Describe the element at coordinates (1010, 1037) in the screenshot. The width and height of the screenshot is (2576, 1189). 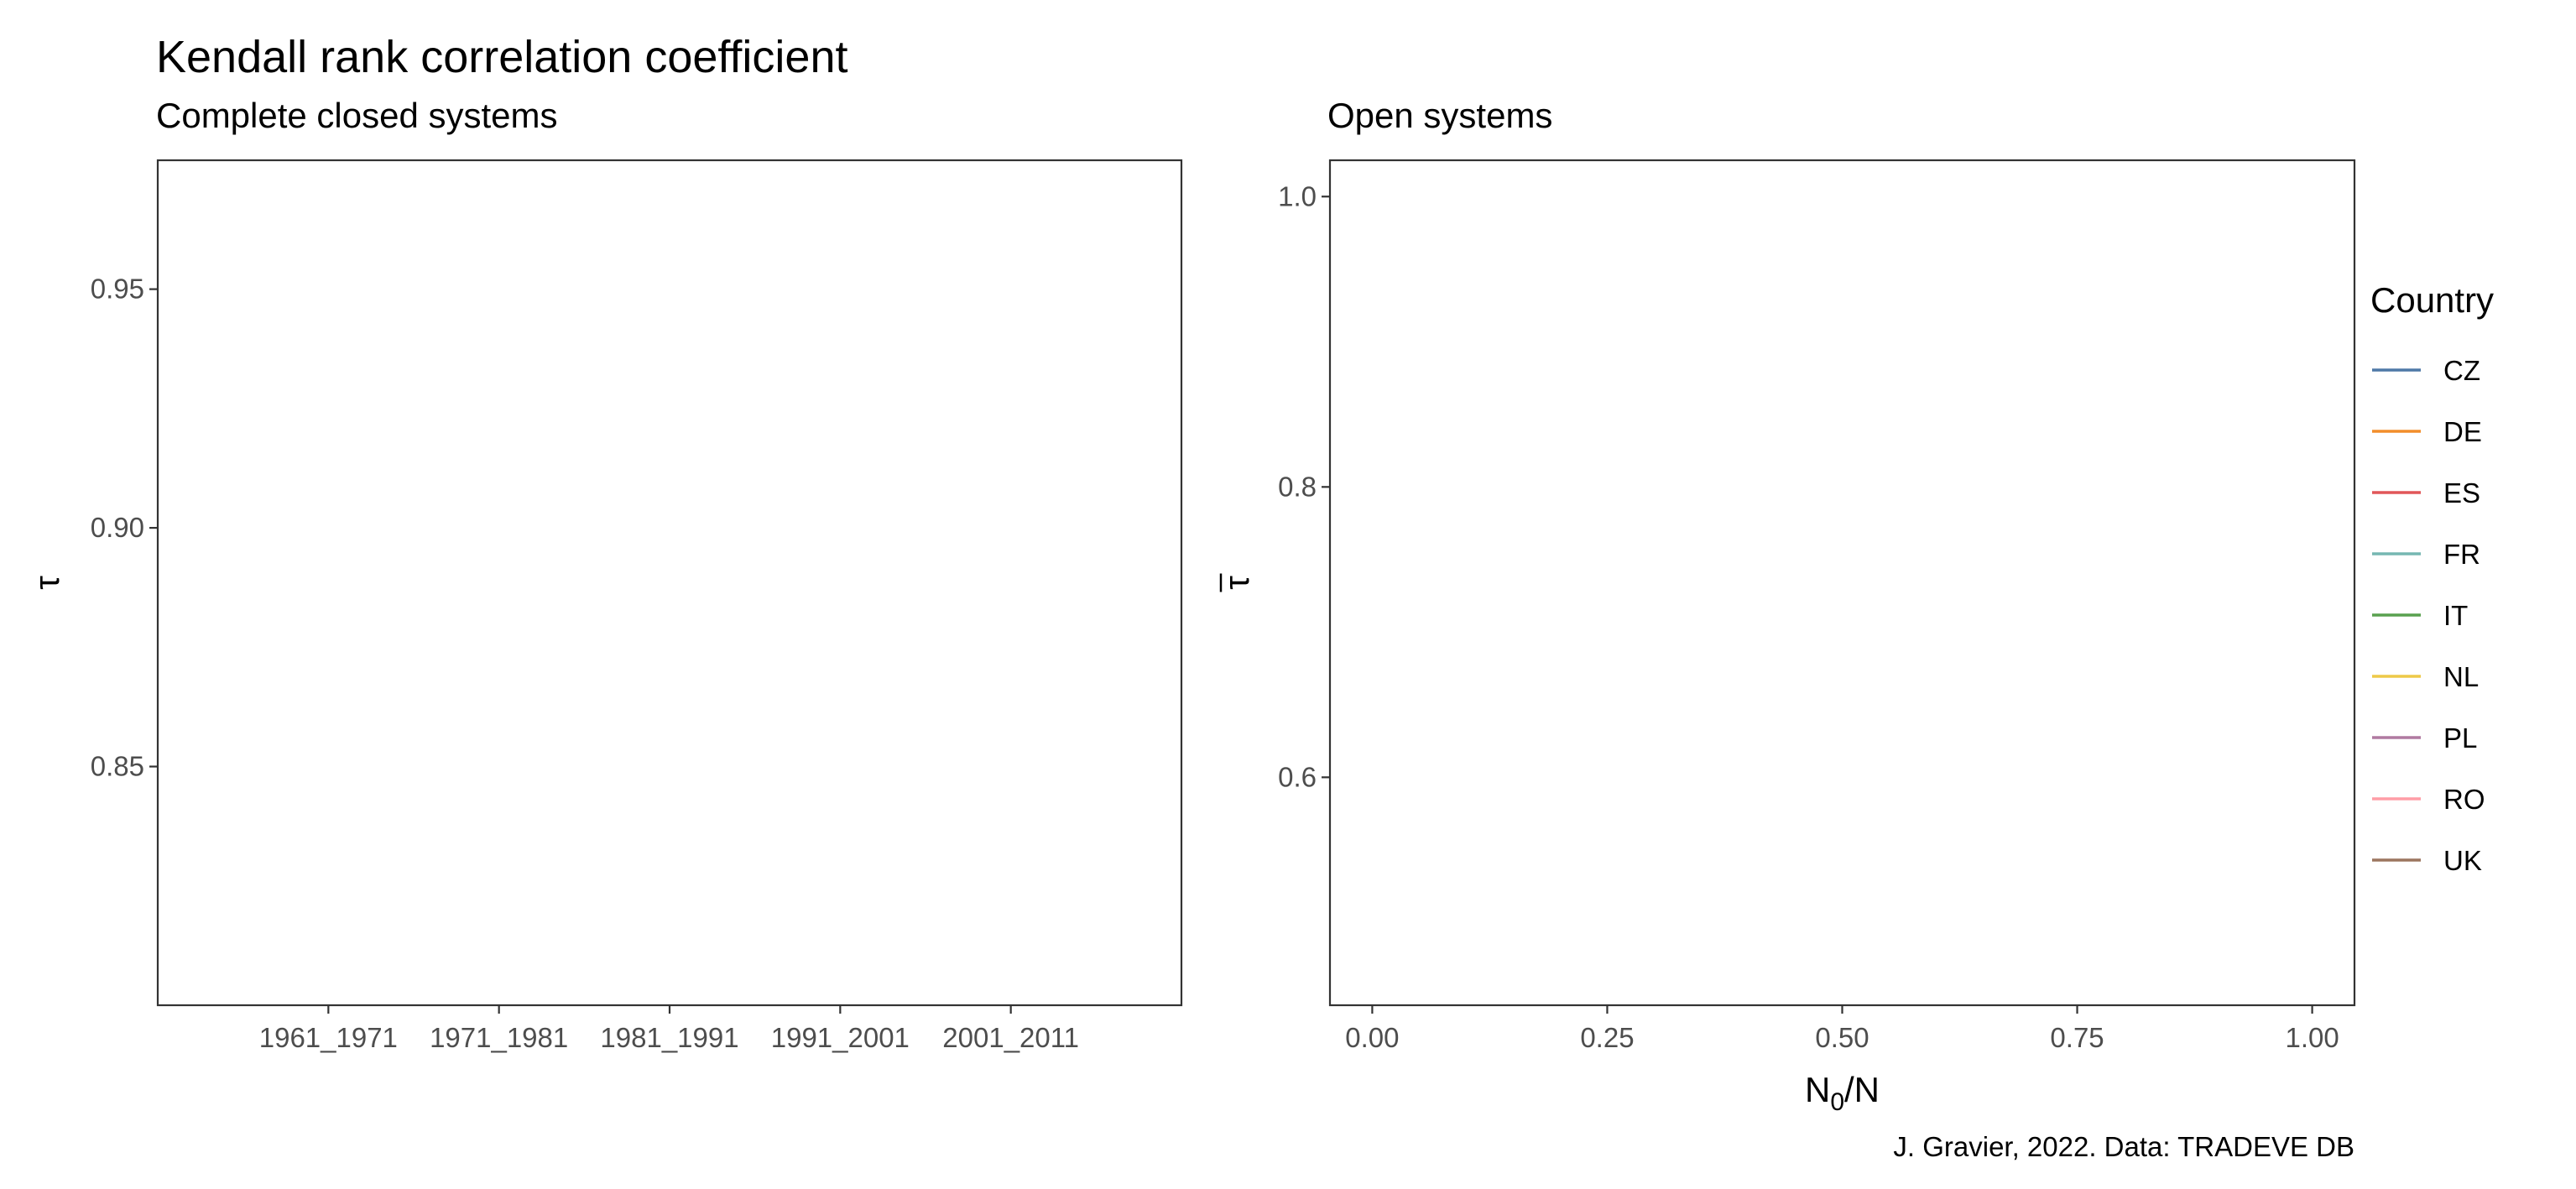
I see `left-x-tick-label: 2001_2011` at that location.